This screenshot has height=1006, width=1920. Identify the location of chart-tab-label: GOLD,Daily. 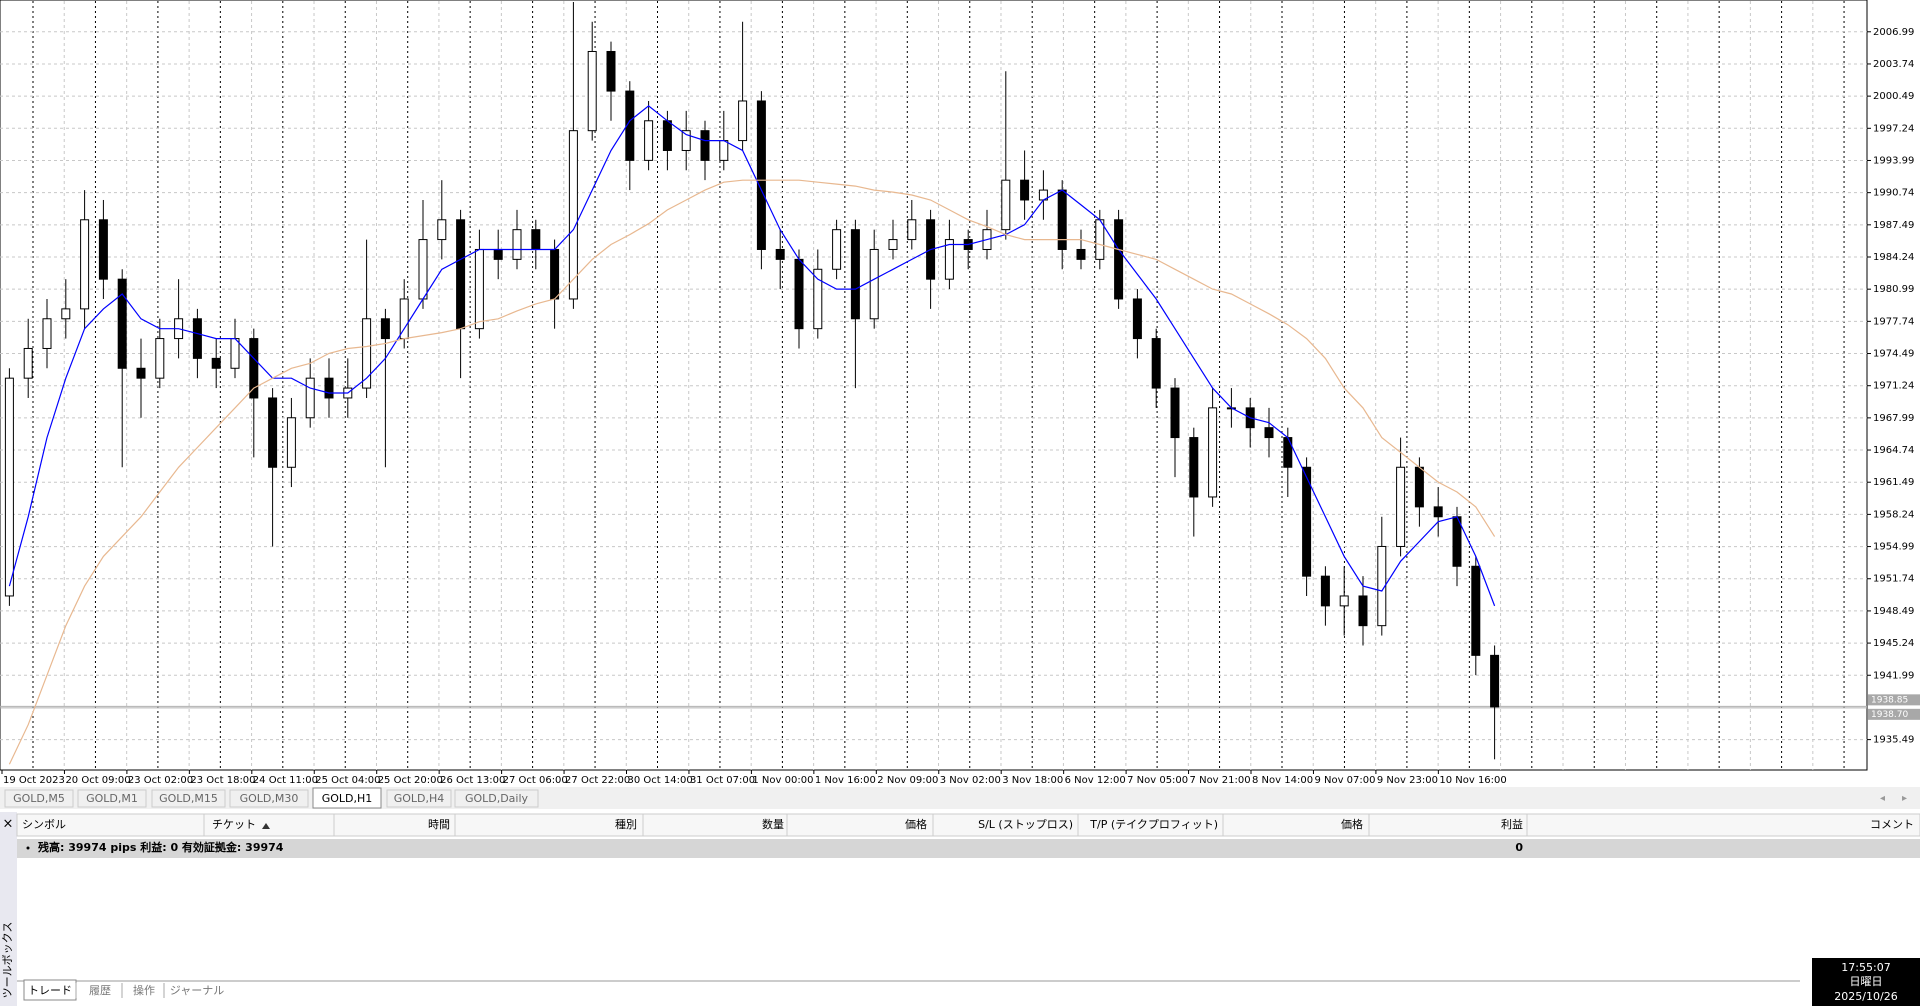
(497, 798).